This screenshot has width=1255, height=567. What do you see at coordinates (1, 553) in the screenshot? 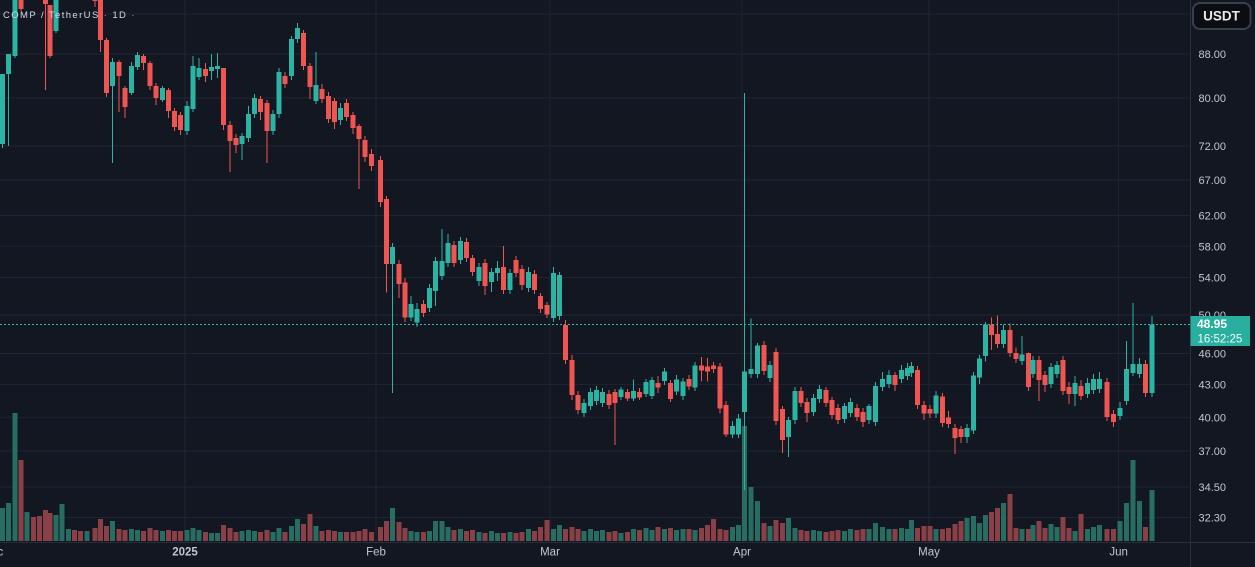
I see `svg-text: Dec` at bounding box center [1, 553].